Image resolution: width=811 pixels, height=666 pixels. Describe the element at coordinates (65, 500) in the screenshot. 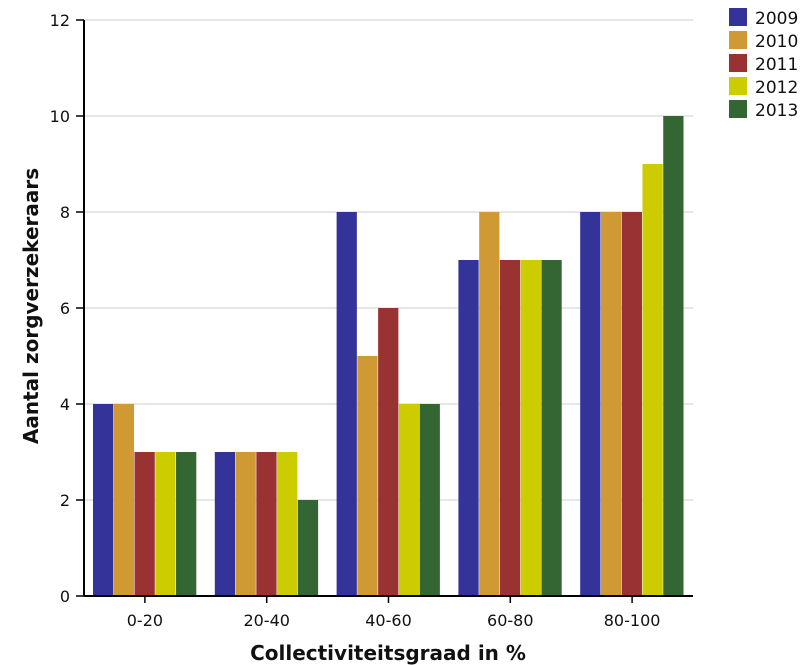

I see `y-tick-label: 2` at that location.